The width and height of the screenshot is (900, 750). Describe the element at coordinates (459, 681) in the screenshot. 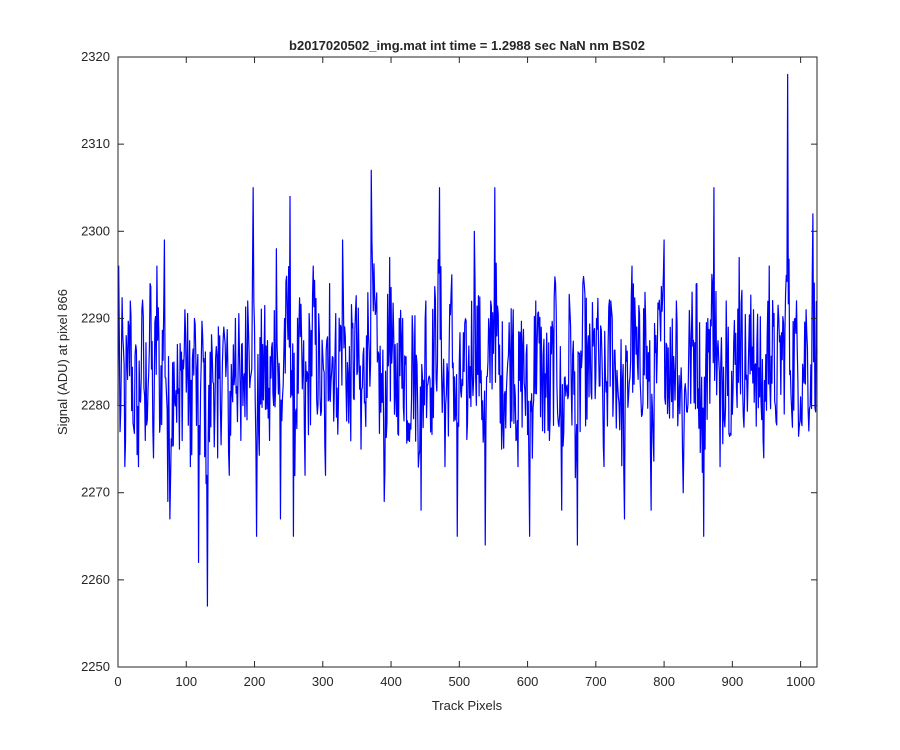

I see `x-tick-label: 500` at that location.